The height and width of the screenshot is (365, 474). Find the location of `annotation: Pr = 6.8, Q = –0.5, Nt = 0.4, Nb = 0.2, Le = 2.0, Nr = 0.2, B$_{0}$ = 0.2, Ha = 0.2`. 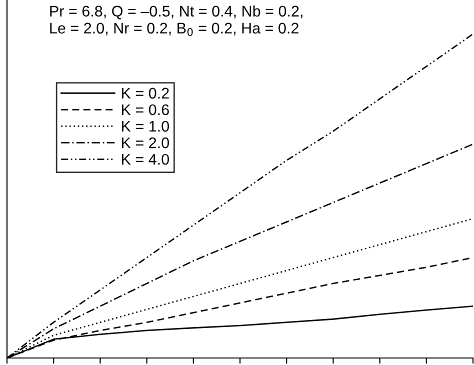

annotation: Pr = 6.8, Q = –0.5, Nt = 0.4, Nb = 0.2, Le = 2.0, Nr = 0.2, B$_{0}$ = 0.2, Ha = 0.2 is located at coordinates (176, 20).